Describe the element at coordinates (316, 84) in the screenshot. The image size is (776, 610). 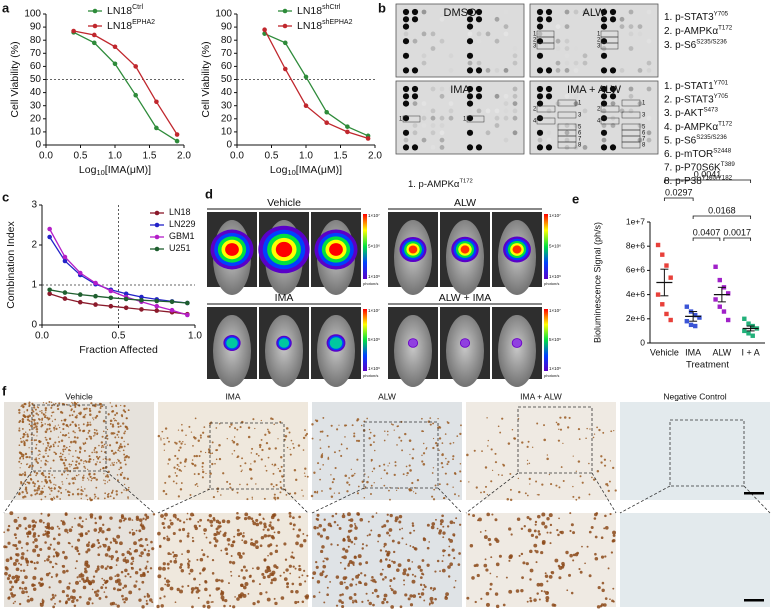
I see `series-line` at that location.